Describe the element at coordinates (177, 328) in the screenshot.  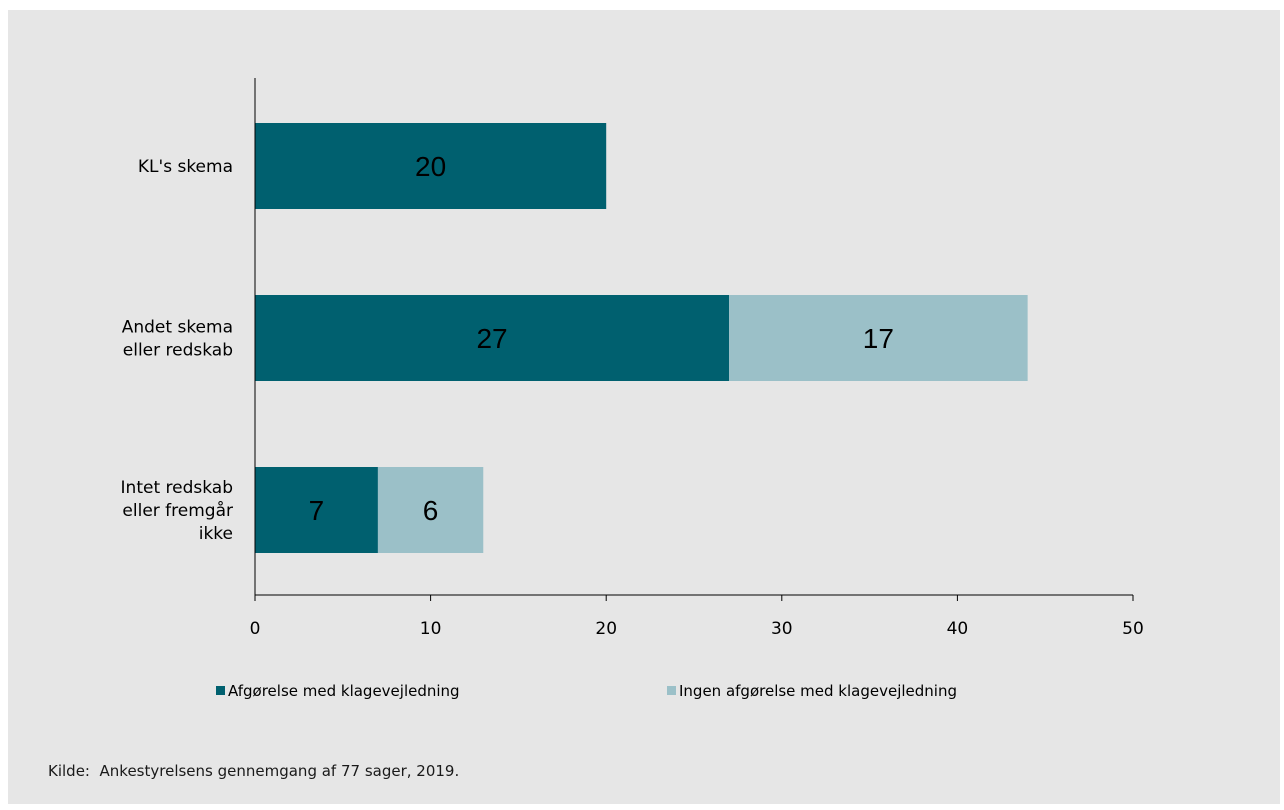
I see `category-label: Andet skema` at that location.